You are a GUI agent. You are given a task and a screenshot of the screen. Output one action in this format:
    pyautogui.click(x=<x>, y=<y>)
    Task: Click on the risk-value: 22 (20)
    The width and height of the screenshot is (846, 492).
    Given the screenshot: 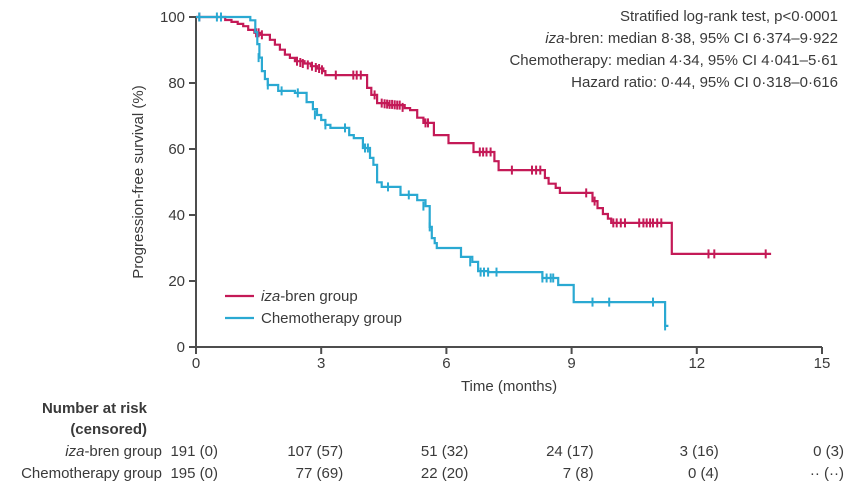 What is the action you would take?
    pyautogui.click(x=444, y=473)
    